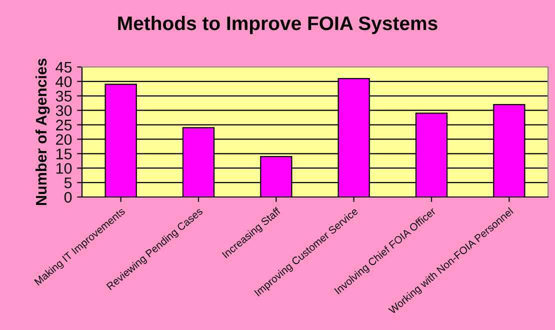 The image size is (555, 330). I want to click on y-tick-label: 10, so click(64, 168).